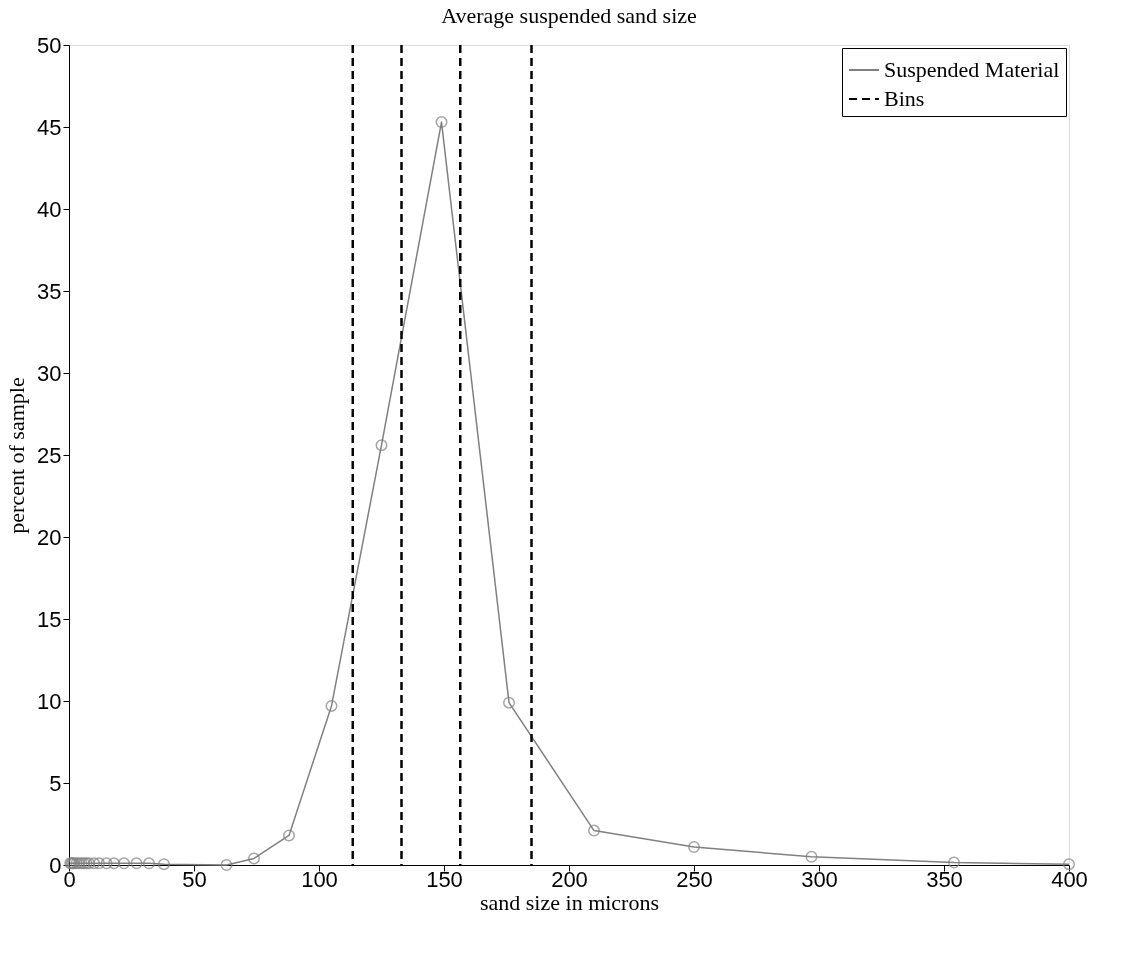  Describe the element at coordinates (1069, 879) in the screenshot. I see `x-tick-label: 400` at that location.